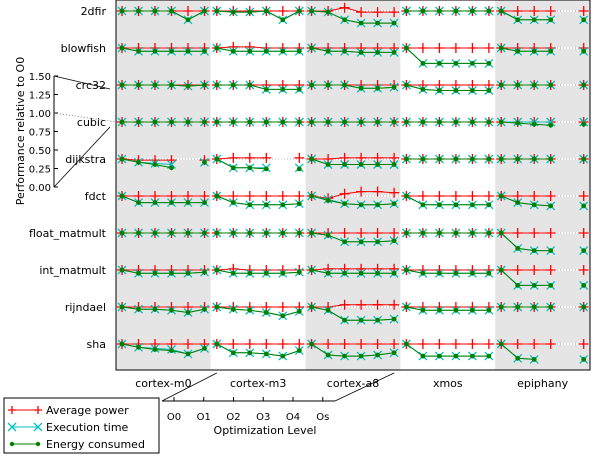 The image size is (598, 460). I want to click on inset-y-tick-label: 1.50, so click(40, 77).